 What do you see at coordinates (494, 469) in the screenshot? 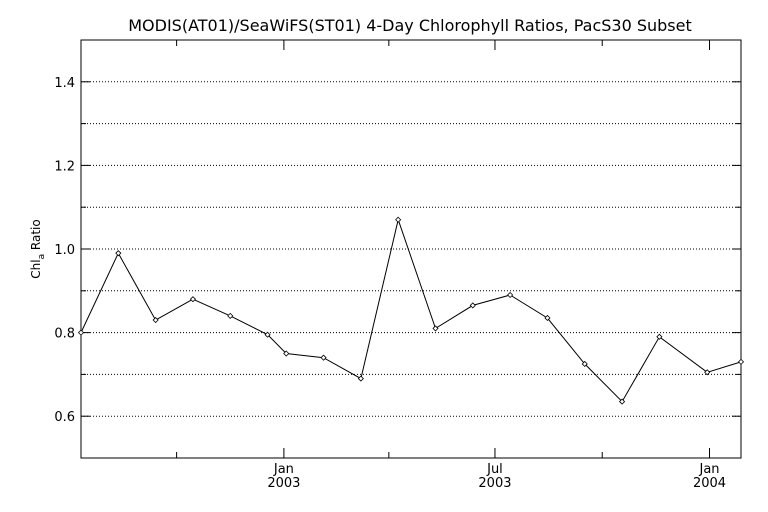
I see `x-tick-label-month: Jul` at bounding box center [494, 469].